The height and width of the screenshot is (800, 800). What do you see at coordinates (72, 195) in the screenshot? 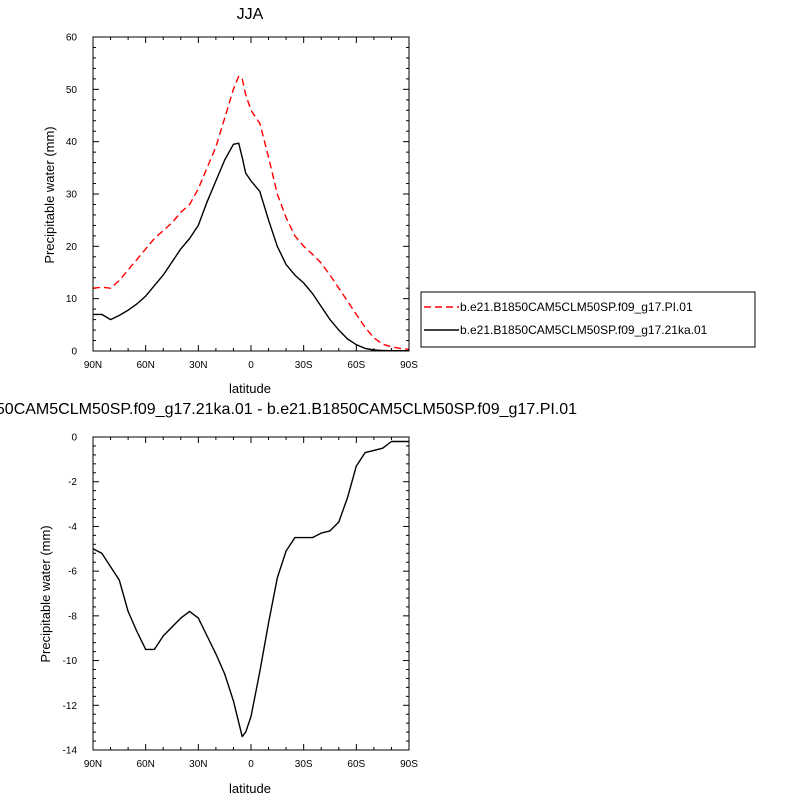
I see `y-tick-label: 30` at bounding box center [72, 195].